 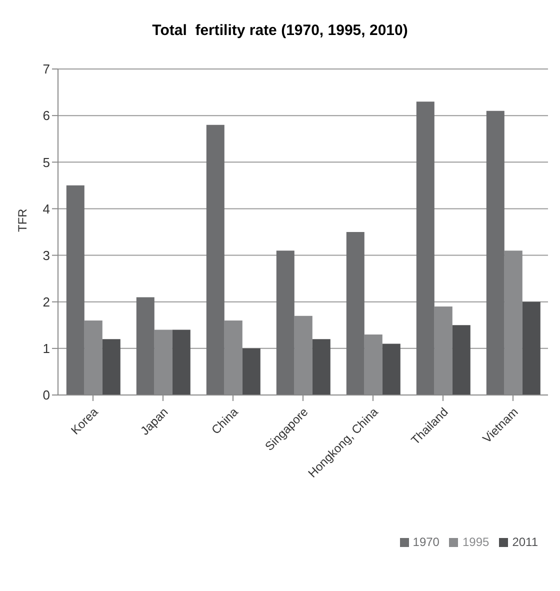 What do you see at coordinates (46, 302) in the screenshot?
I see `y-tick-label: 2` at bounding box center [46, 302].